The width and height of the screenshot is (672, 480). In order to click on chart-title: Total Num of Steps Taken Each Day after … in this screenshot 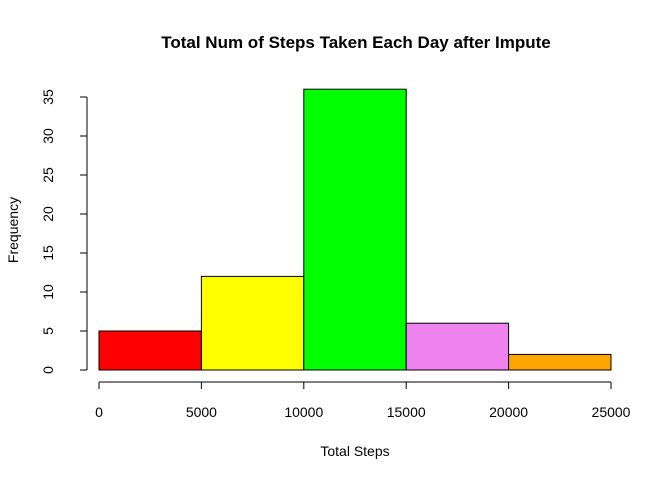, I will do `click(356, 42)`.